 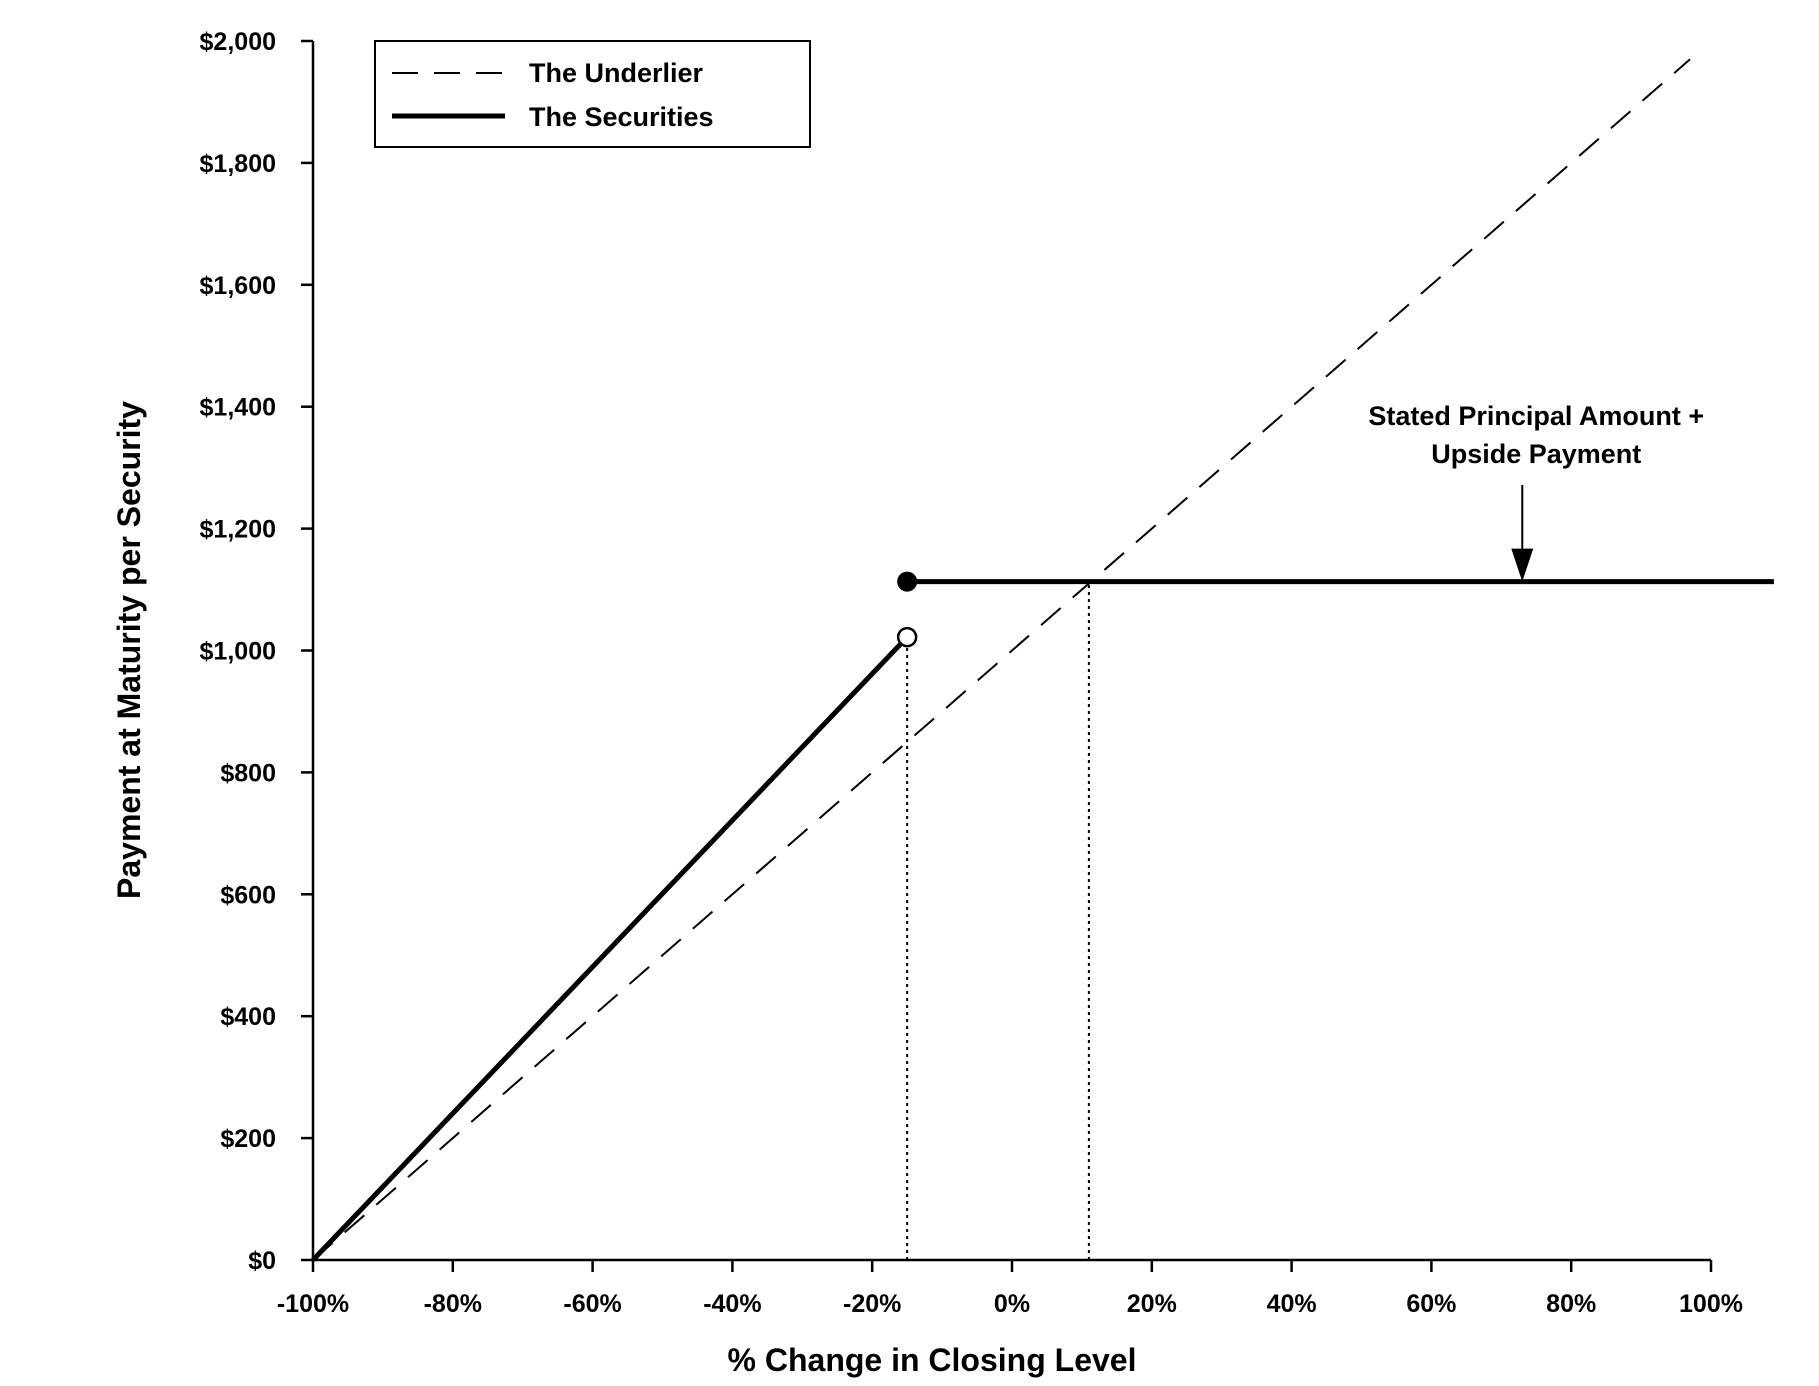 What do you see at coordinates (907, 581) in the screenshot?
I see `filled-circle-marker` at bounding box center [907, 581].